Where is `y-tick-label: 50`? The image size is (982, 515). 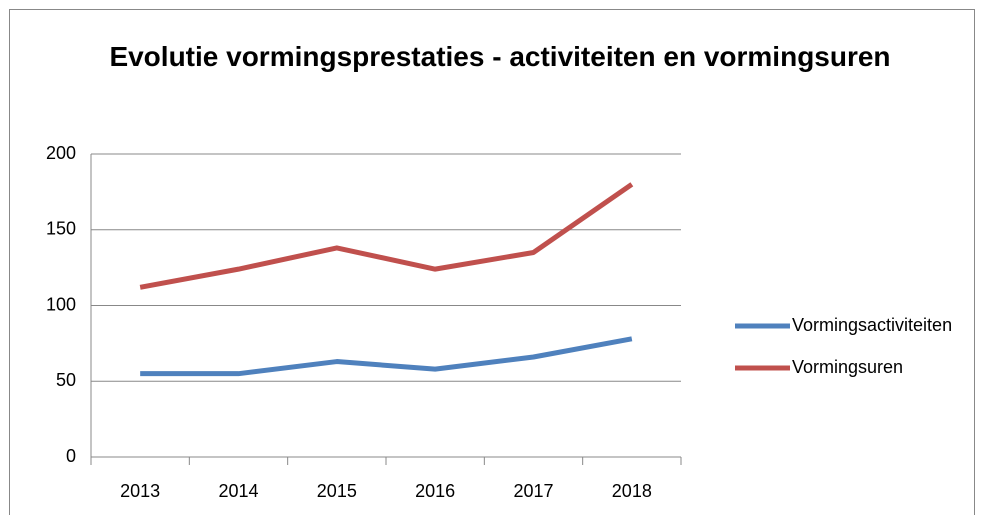 y-tick-label: 50 is located at coordinates (66, 380).